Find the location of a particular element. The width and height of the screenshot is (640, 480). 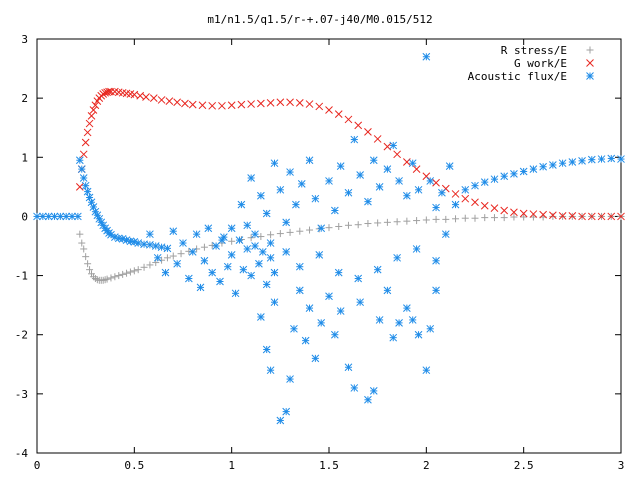

x-tick-label: 1 is located at coordinates (231, 465).